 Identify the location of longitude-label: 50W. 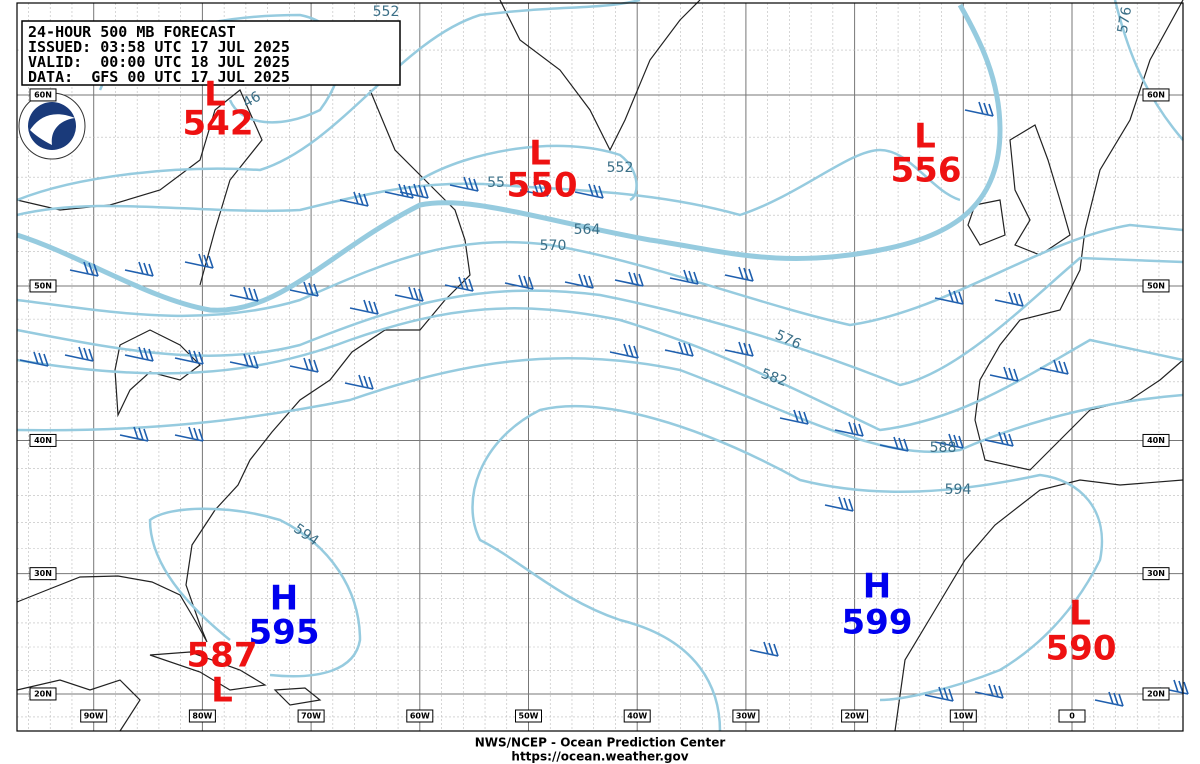
(529, 716).